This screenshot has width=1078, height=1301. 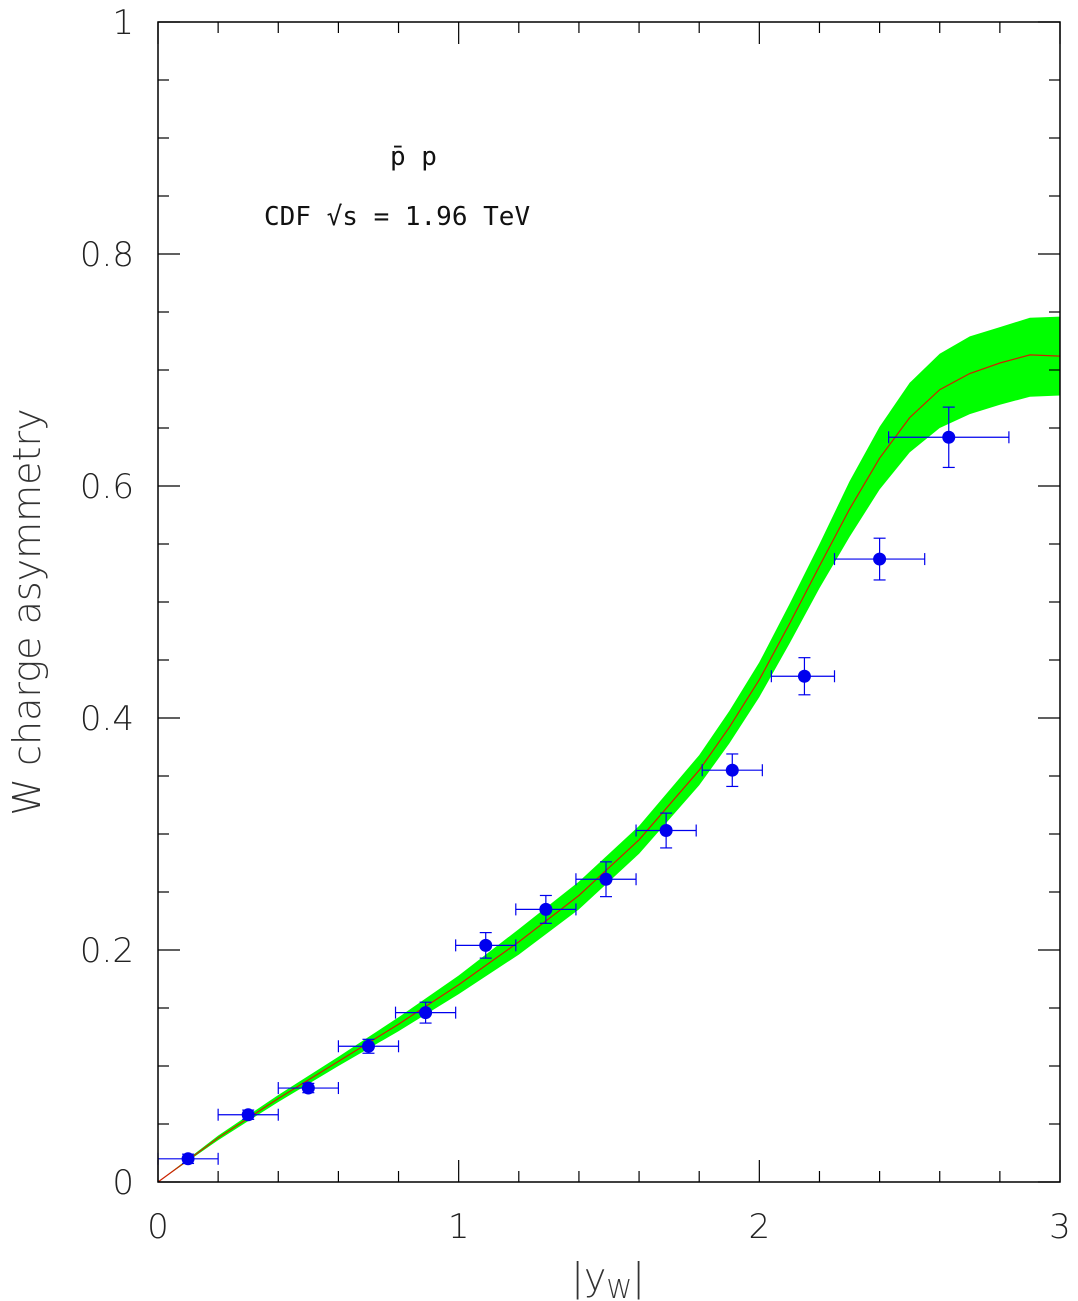 What do you see at coordinates (413, 157) in the screenshot?
I see `annotation-process: p̄ p` at bounding box center [413, 157].